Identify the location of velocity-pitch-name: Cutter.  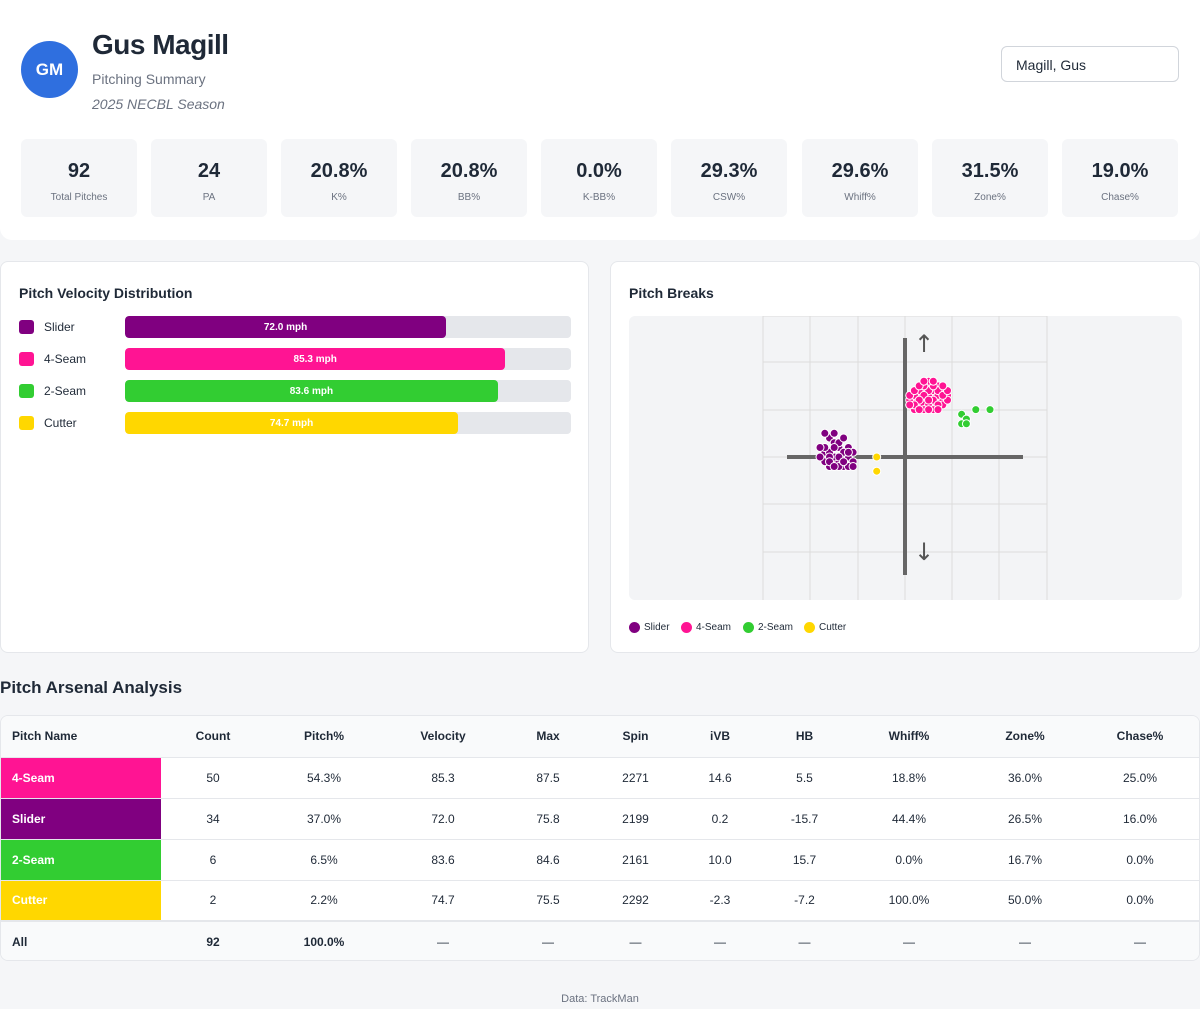
(60, 423).